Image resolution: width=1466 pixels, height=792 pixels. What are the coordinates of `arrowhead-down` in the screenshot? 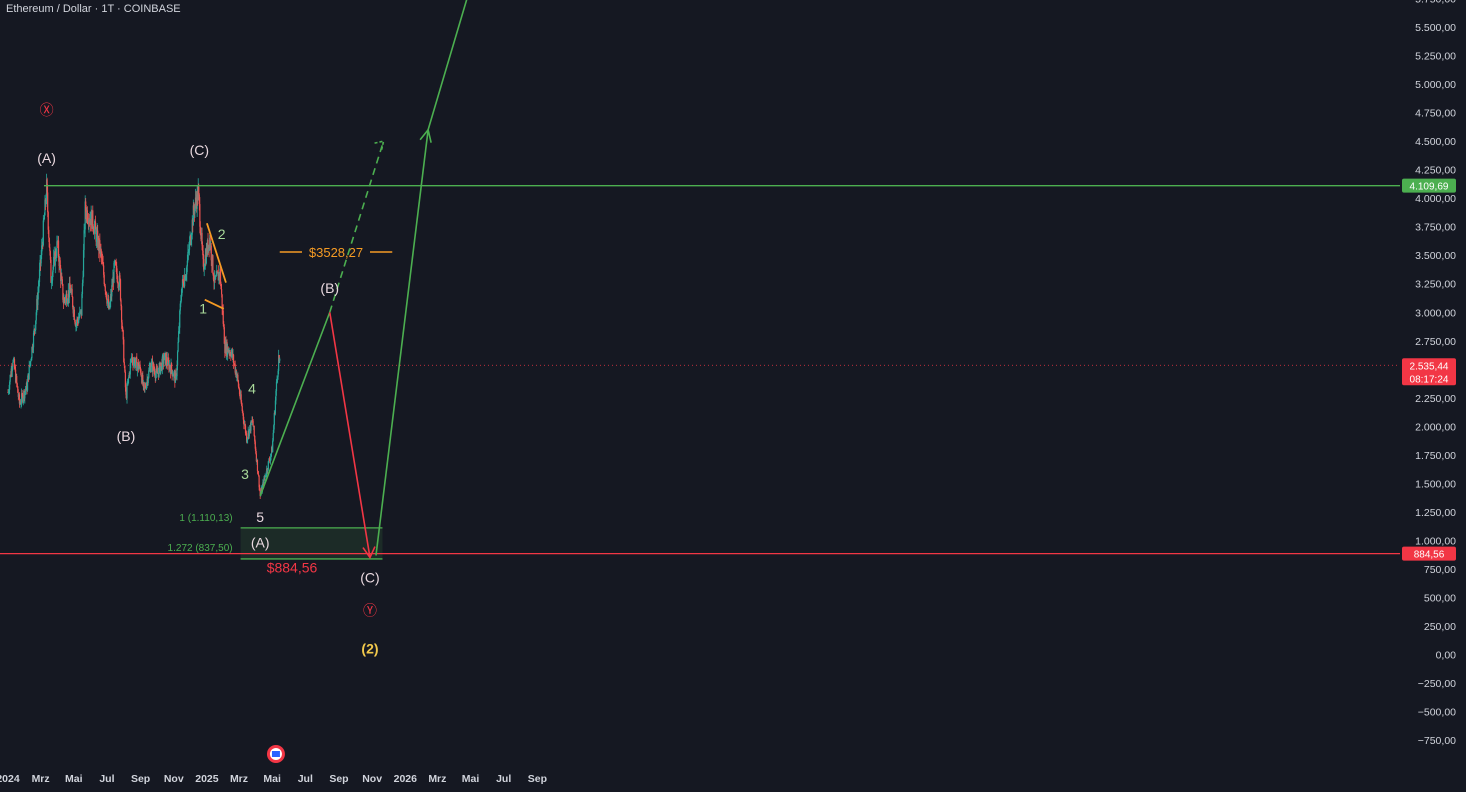 It's located at (369, 553).